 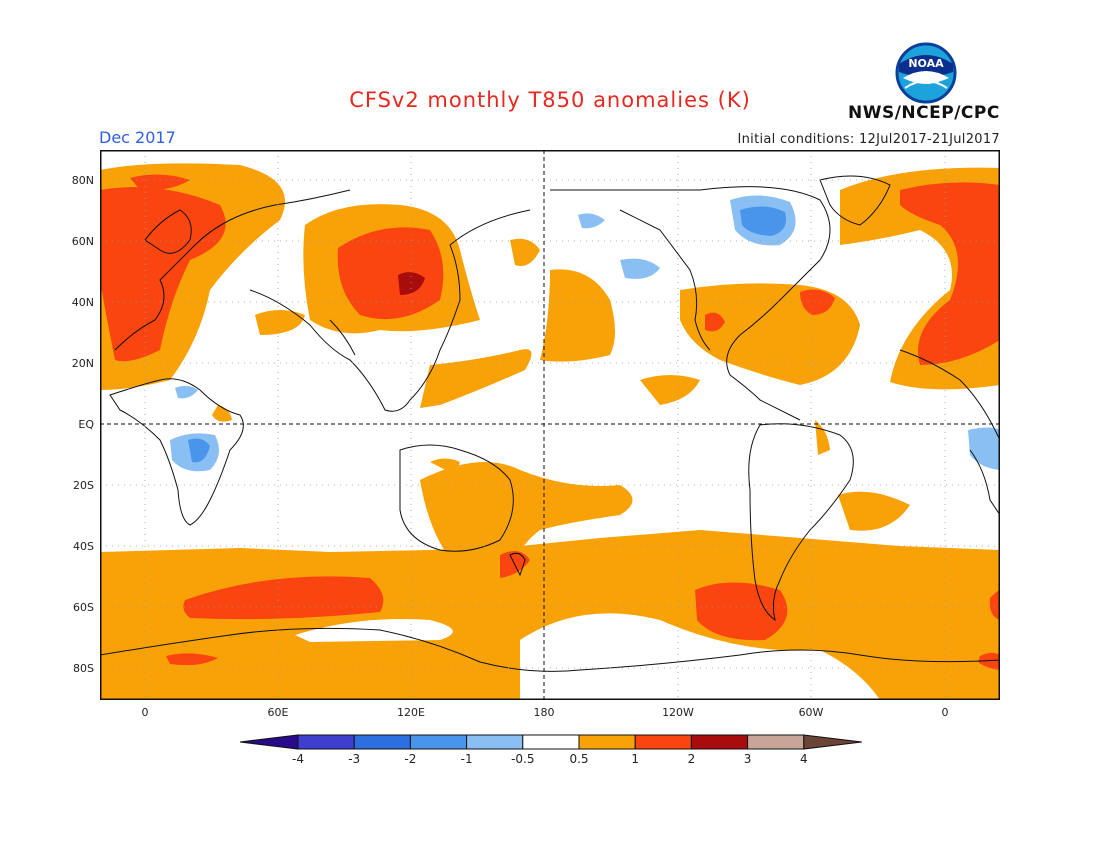 I want to click on legend-arrow-high, so click(x=832, y=742).